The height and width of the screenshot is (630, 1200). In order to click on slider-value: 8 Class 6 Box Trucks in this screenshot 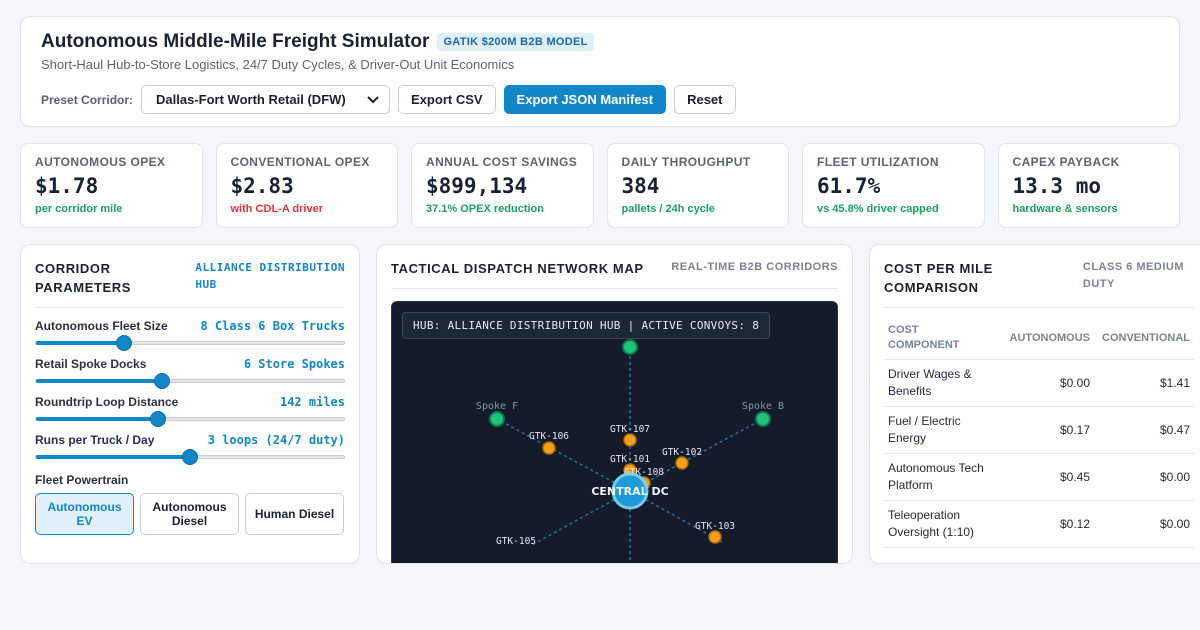, I will do `click(273, 326)`.